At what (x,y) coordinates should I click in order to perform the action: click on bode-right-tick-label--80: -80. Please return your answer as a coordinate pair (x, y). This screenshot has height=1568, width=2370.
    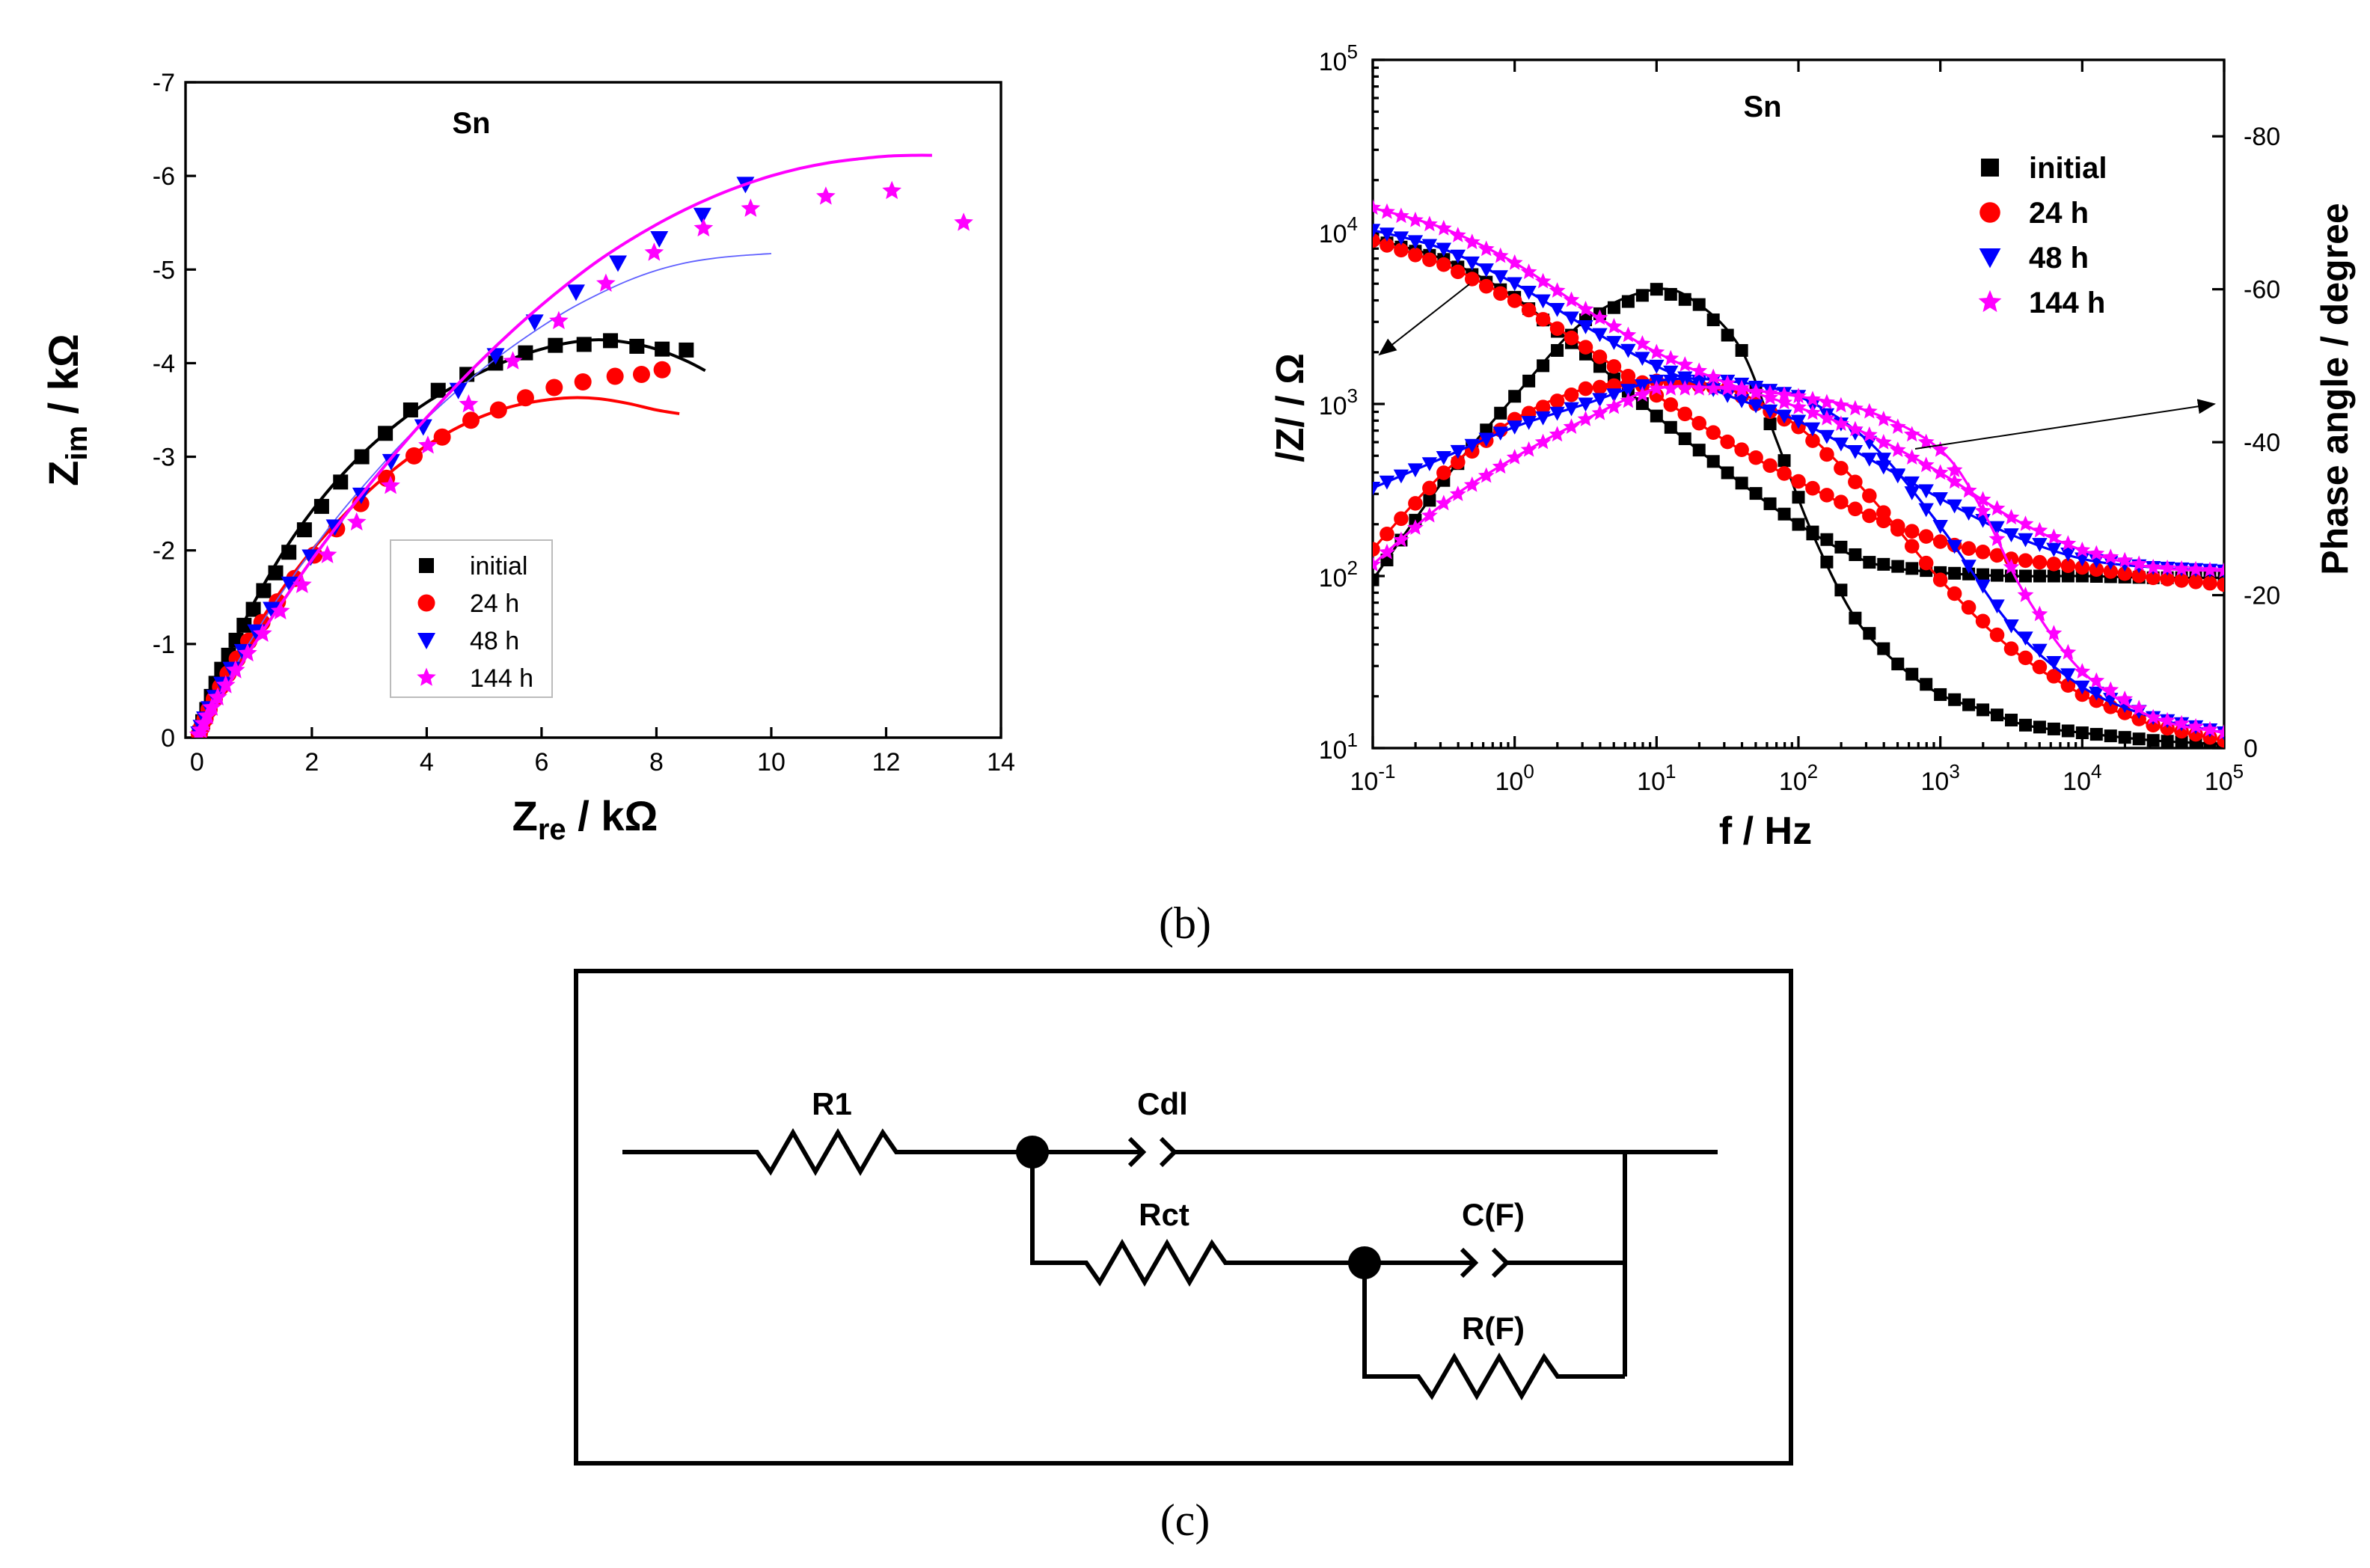
    Looking at the image, I should click on (2262, 137).